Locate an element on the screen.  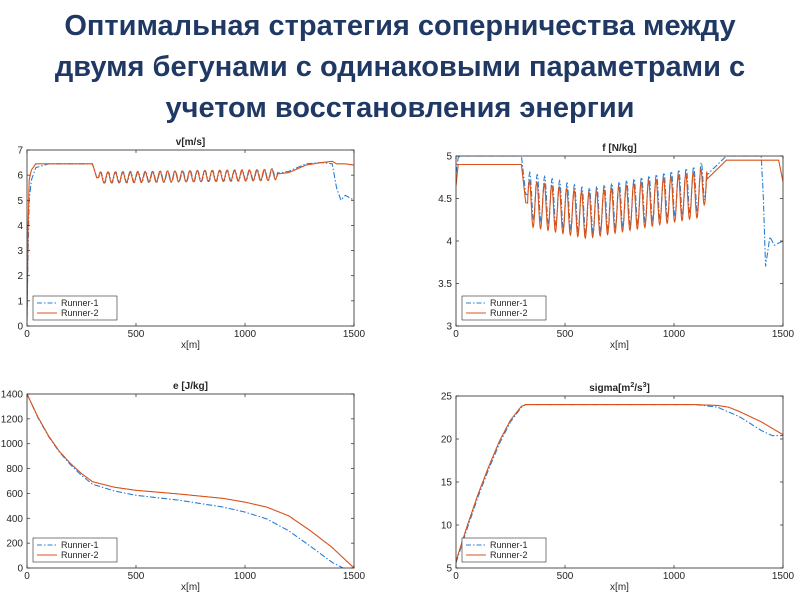
y-tick-label: 4.5 is located at coordinates (445, 199).